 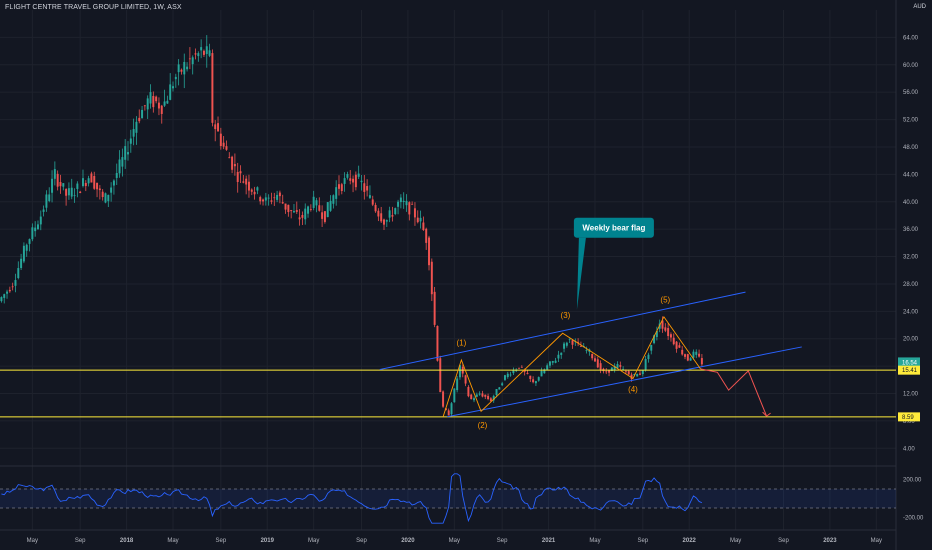 I want to click on y-tick-label: 36.00, so click(x=911, y=230).